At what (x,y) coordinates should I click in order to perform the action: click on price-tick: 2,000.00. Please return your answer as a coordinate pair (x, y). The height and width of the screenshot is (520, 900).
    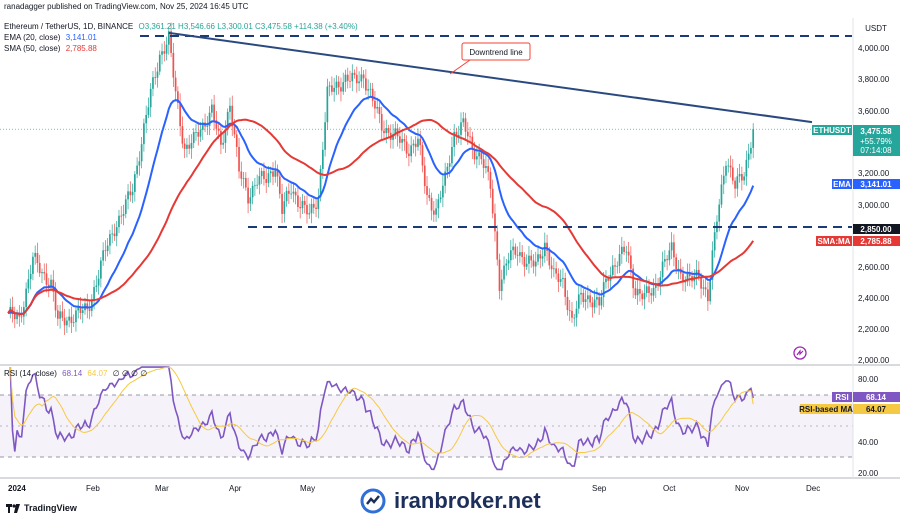
    Looking at the image, I should click on (874, 360).